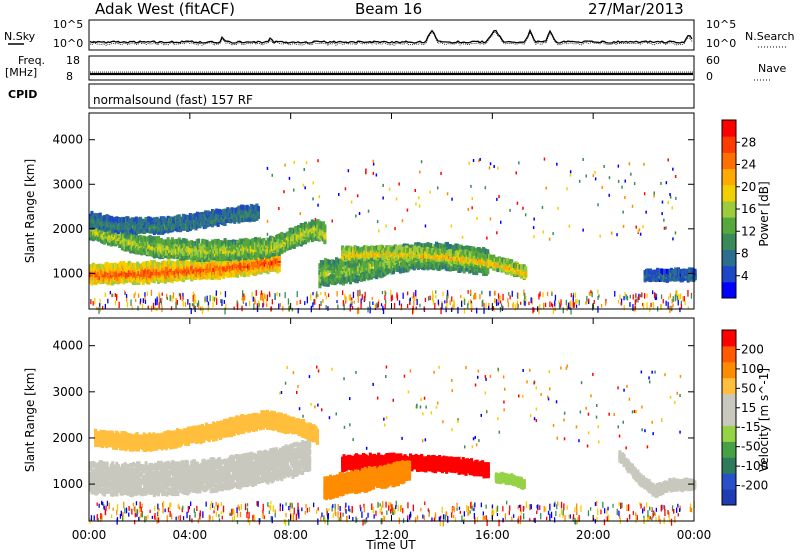 The height and width of the screenshot is (554, 800). I want to click on freq-tick-hi: 18, so click(73, 60).